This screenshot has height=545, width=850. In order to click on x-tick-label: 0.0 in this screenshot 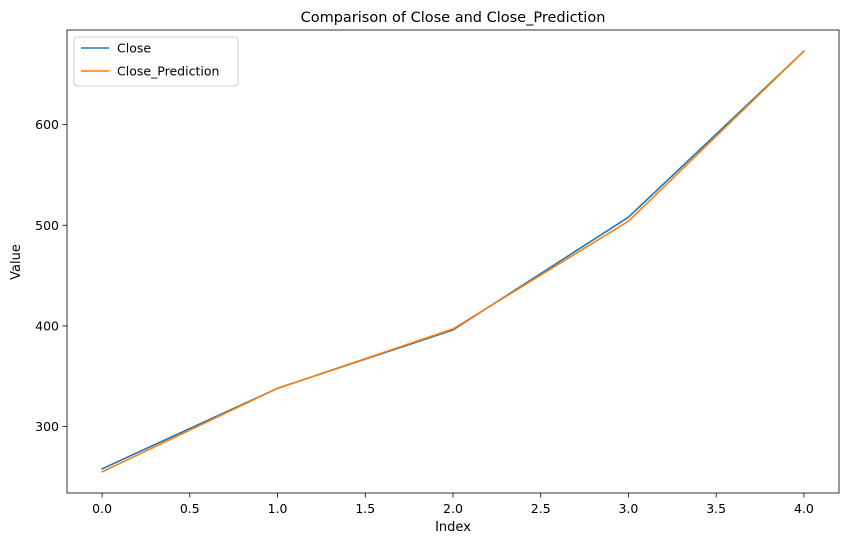, I will do `click(102, 508)`.